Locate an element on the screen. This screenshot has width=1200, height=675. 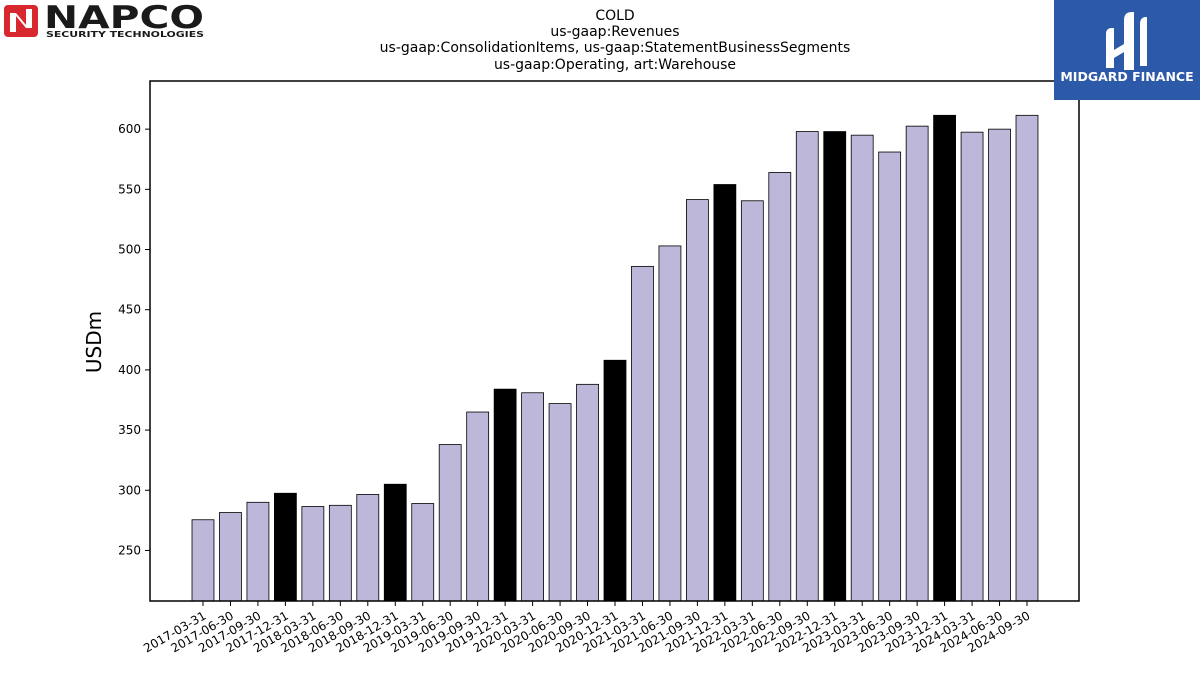
chart-title-line-1: COLD is located at coordinates (614, 16).